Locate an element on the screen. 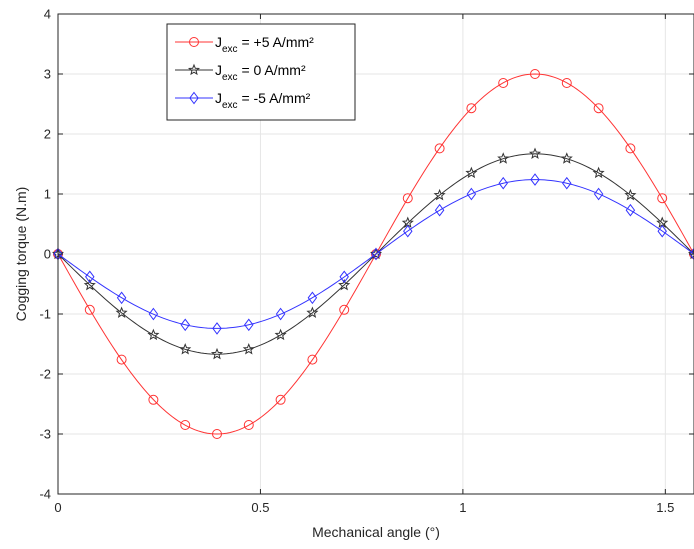 This screenshot has height=549, width=694. x-tick-label: 0 is located at coordinates (57, 507).